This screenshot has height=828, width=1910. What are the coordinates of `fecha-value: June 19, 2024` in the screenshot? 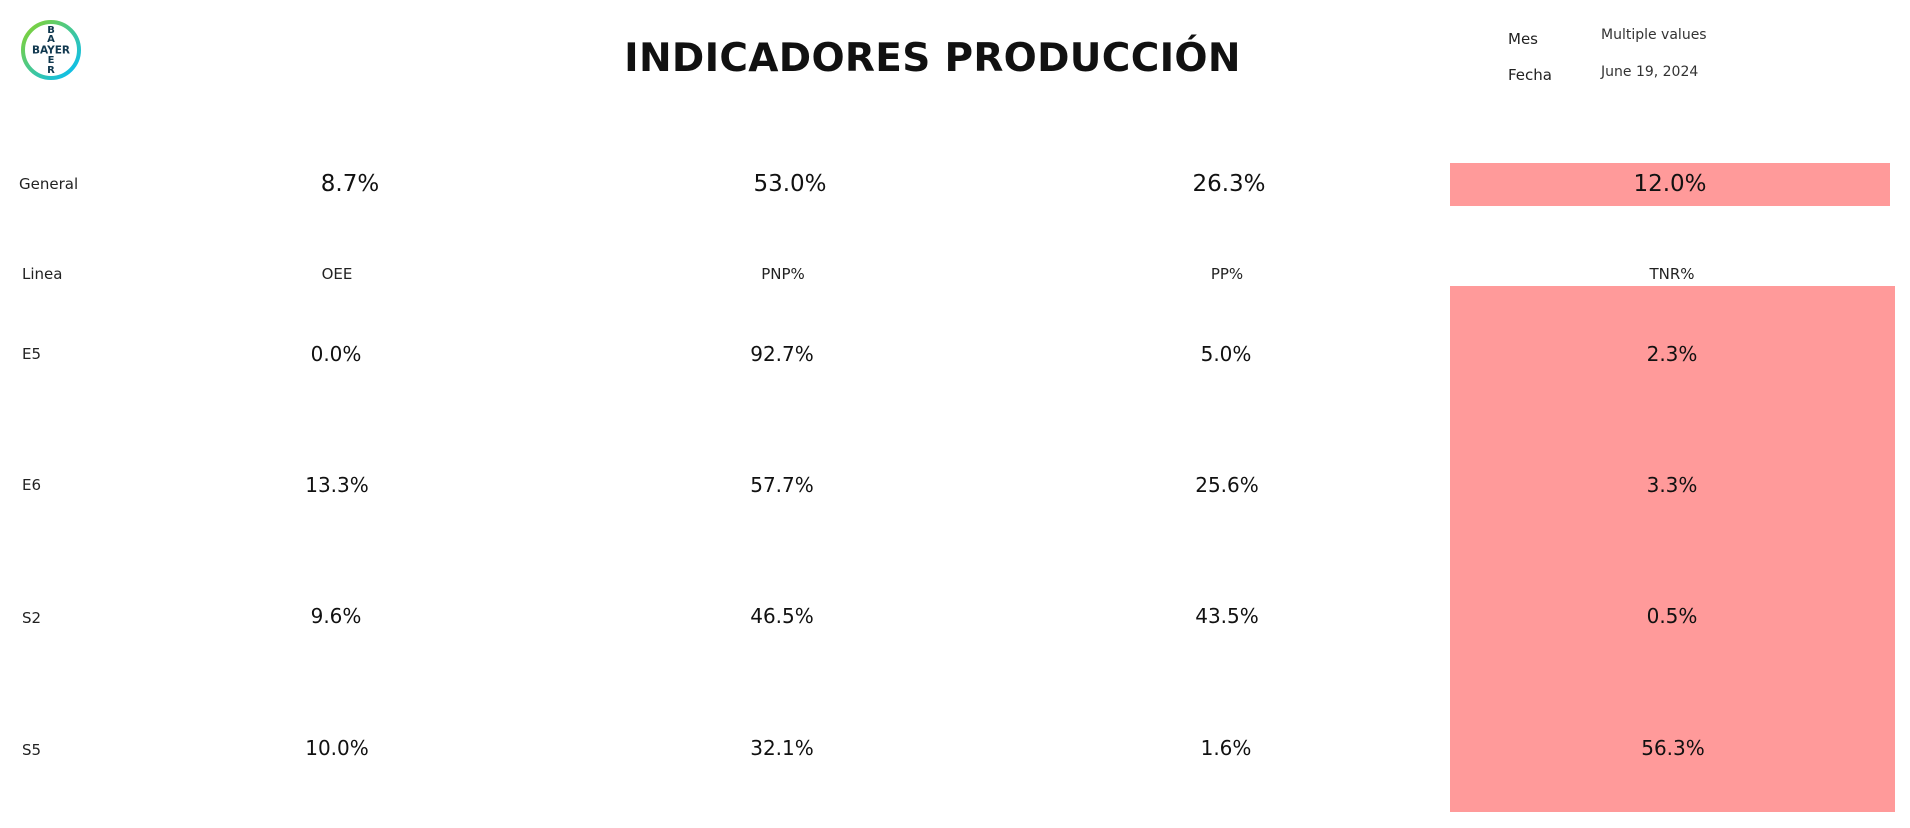 It's located at (1650, 72).